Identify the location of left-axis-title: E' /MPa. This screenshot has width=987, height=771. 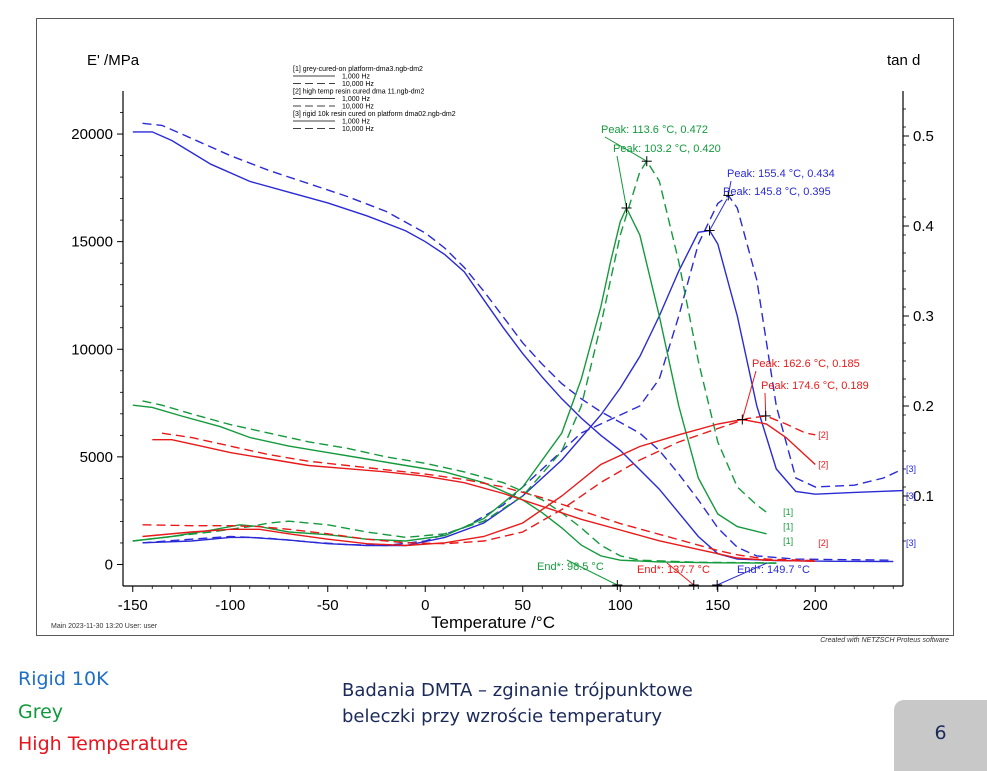
(113, 60).